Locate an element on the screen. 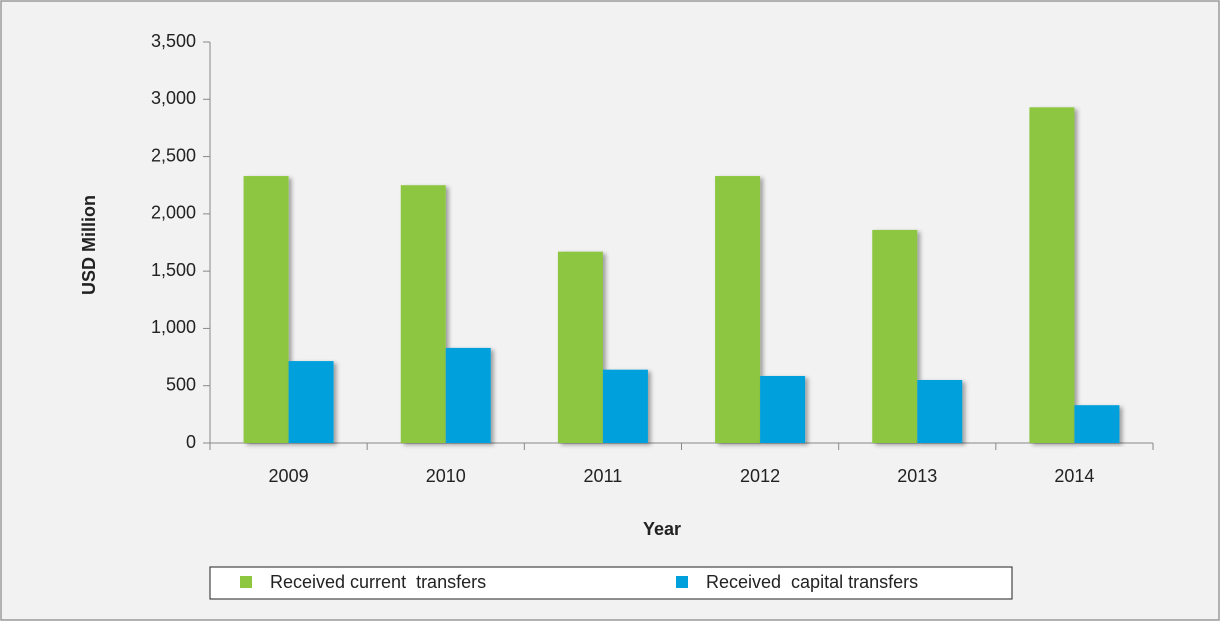 The height and width of the screenshot is (627, 1221). y-tick-label: 2,500 is located at coordinates (173, 155).